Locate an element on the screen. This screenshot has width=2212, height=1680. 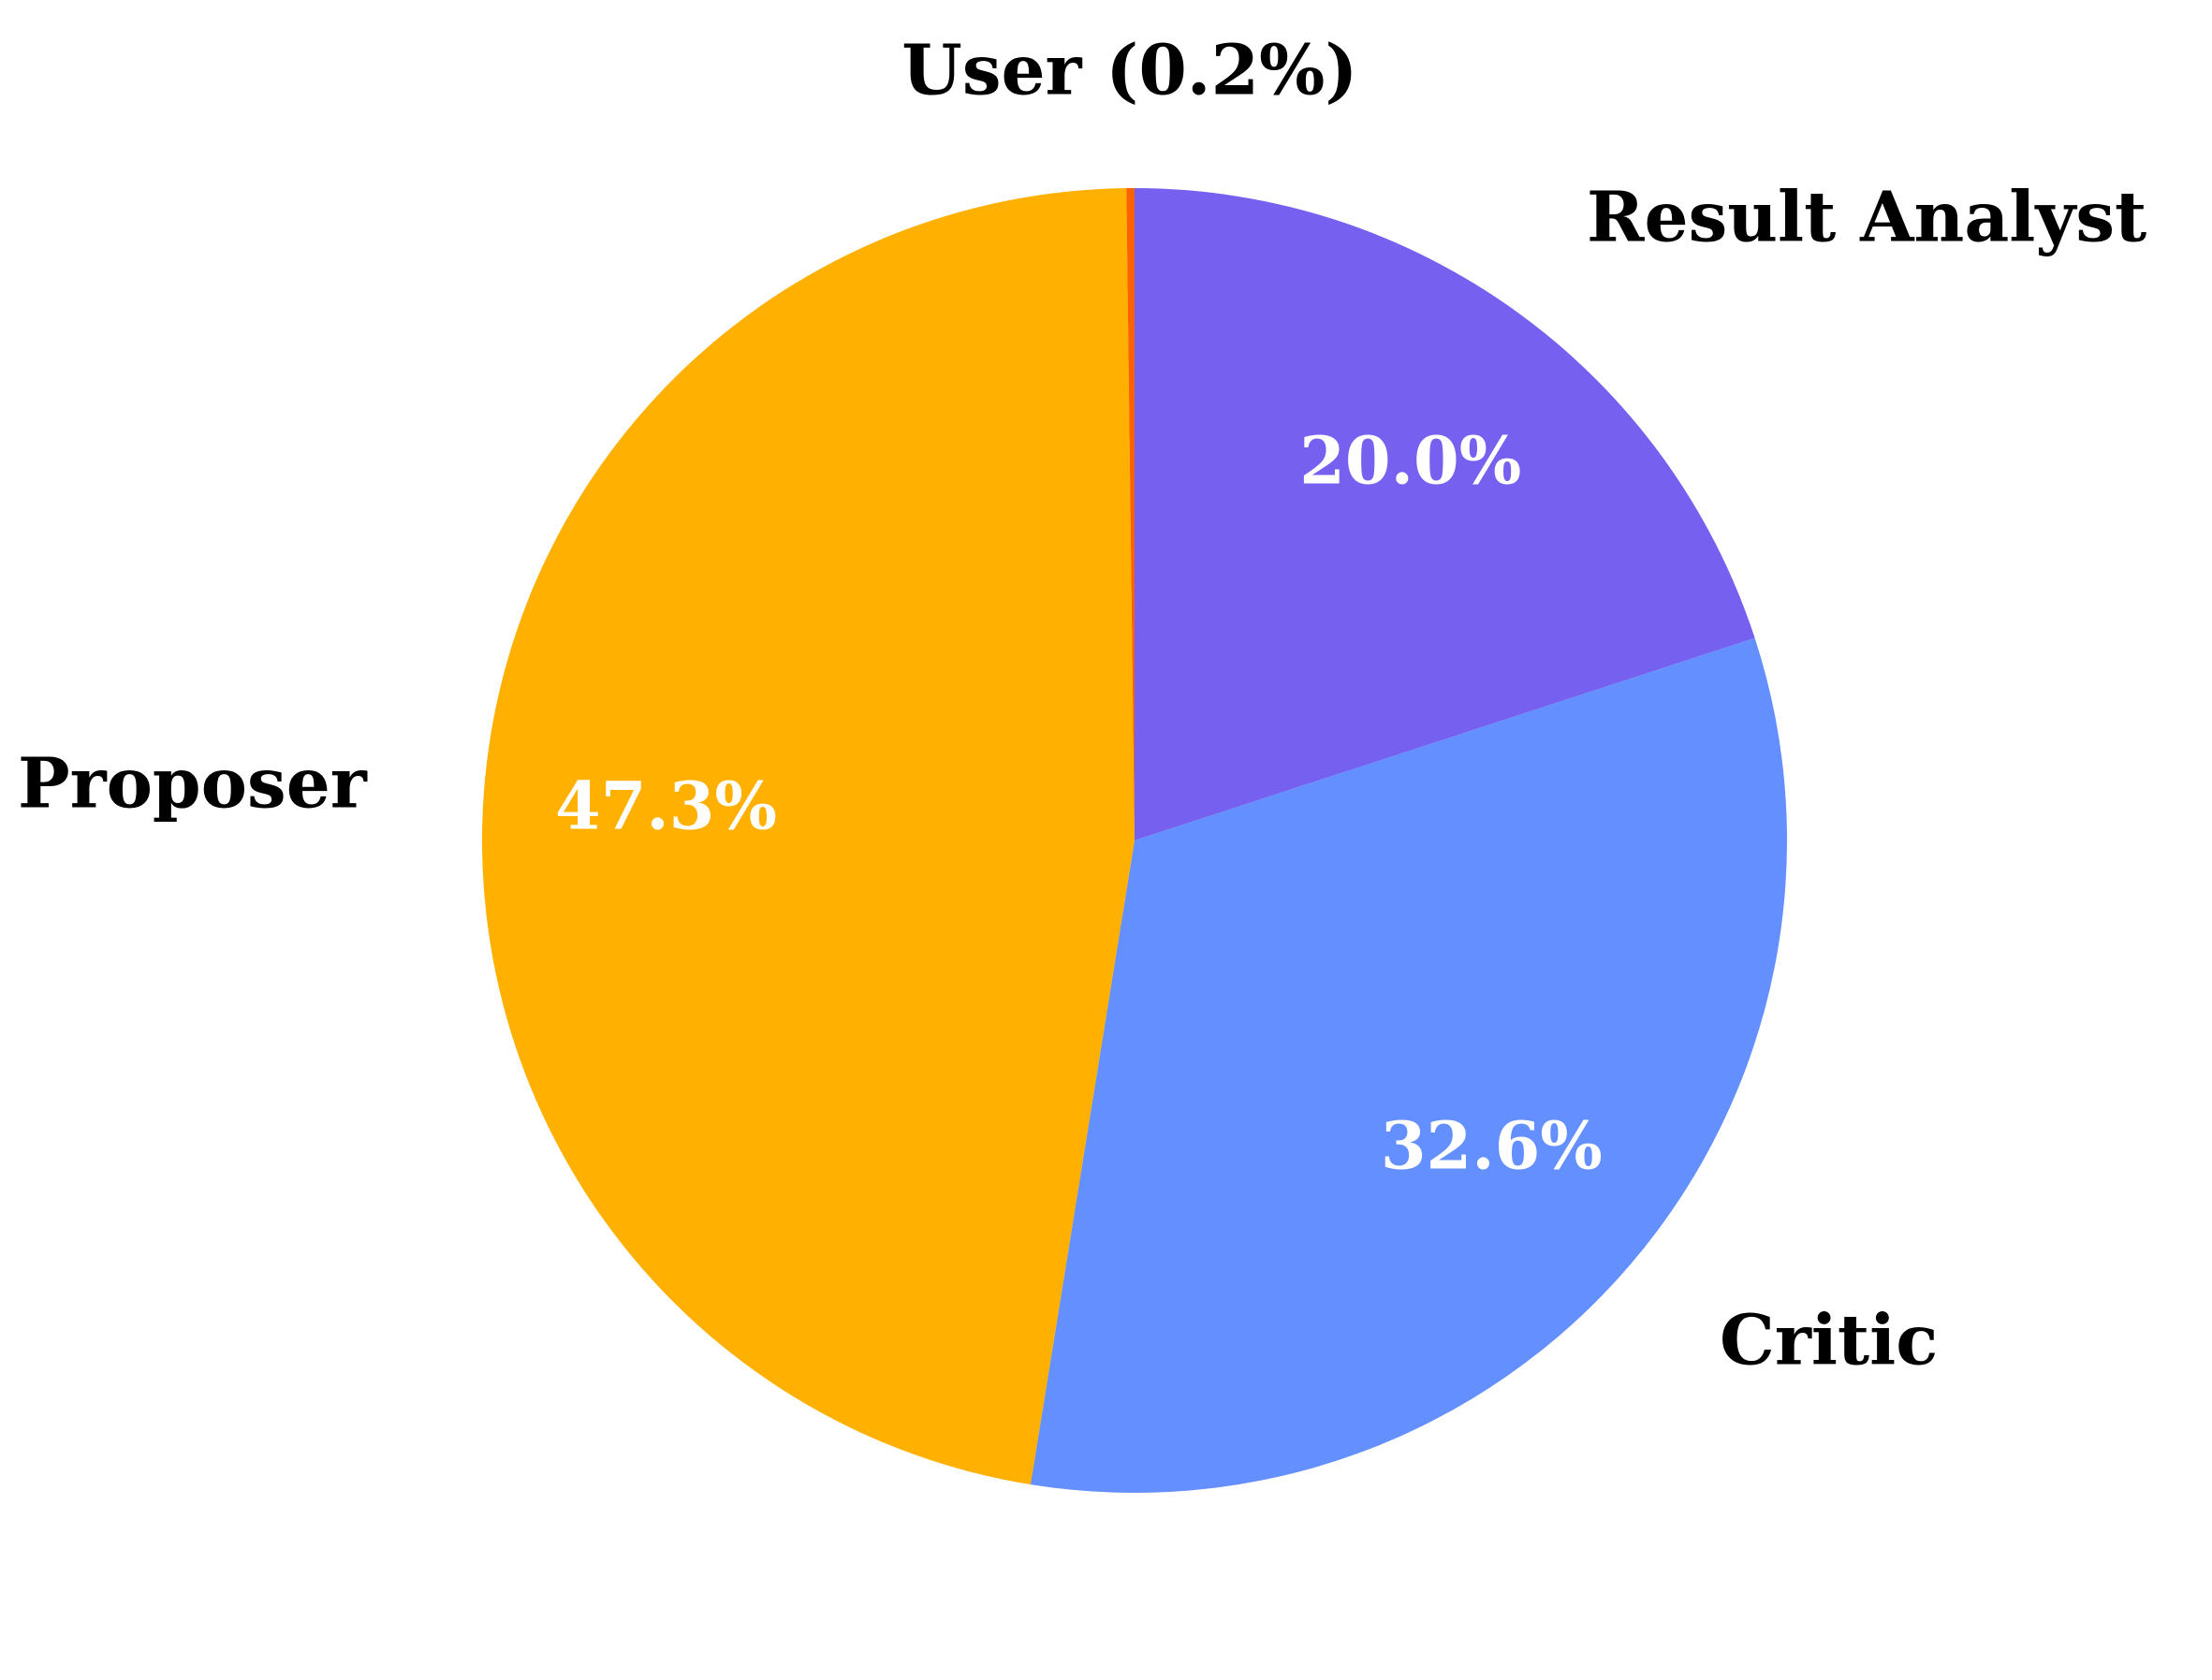
pie-slice-result-analyst is located at coordinates (1445, 514).